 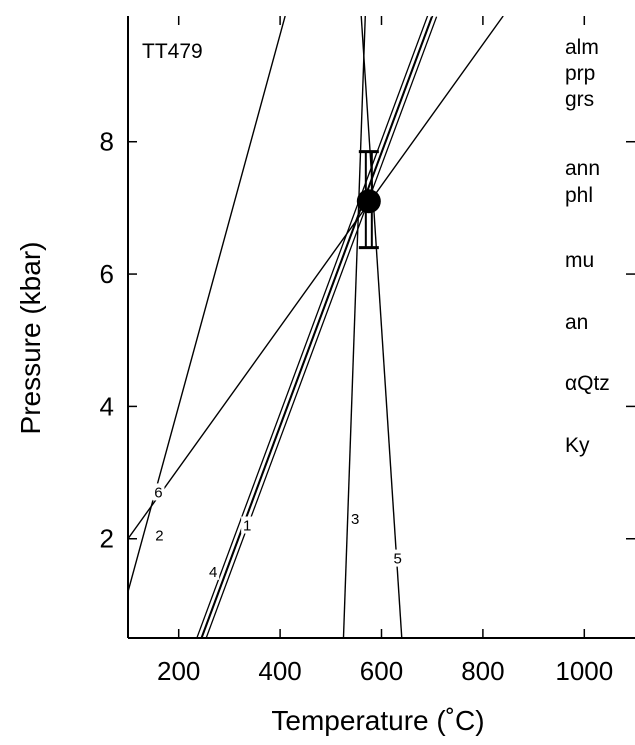 I want to click on x-axis-title: Temperature (˚C), so click(x=377, y=720).